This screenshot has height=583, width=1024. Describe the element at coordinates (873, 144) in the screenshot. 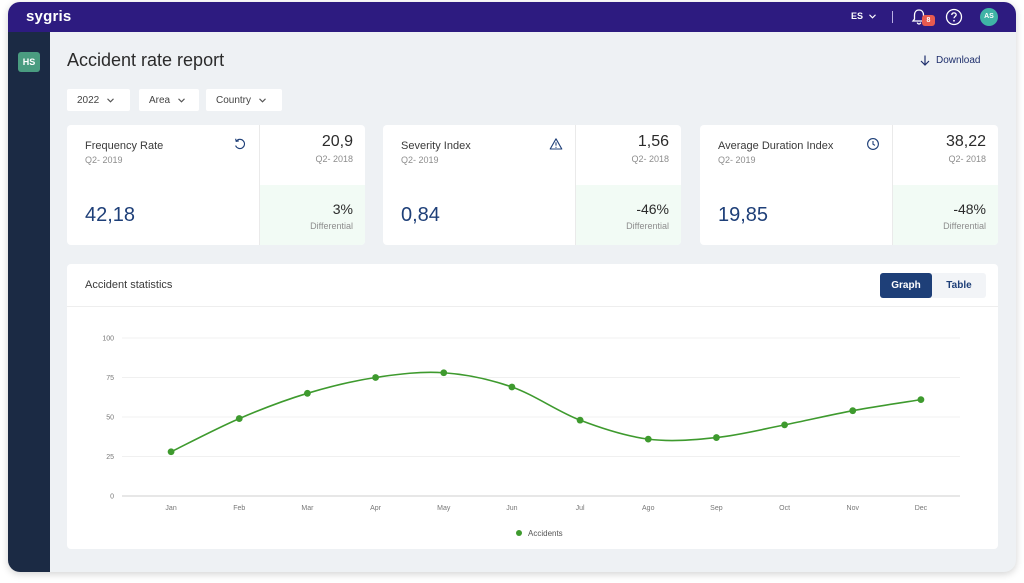

I see `clock-icon` at that location.